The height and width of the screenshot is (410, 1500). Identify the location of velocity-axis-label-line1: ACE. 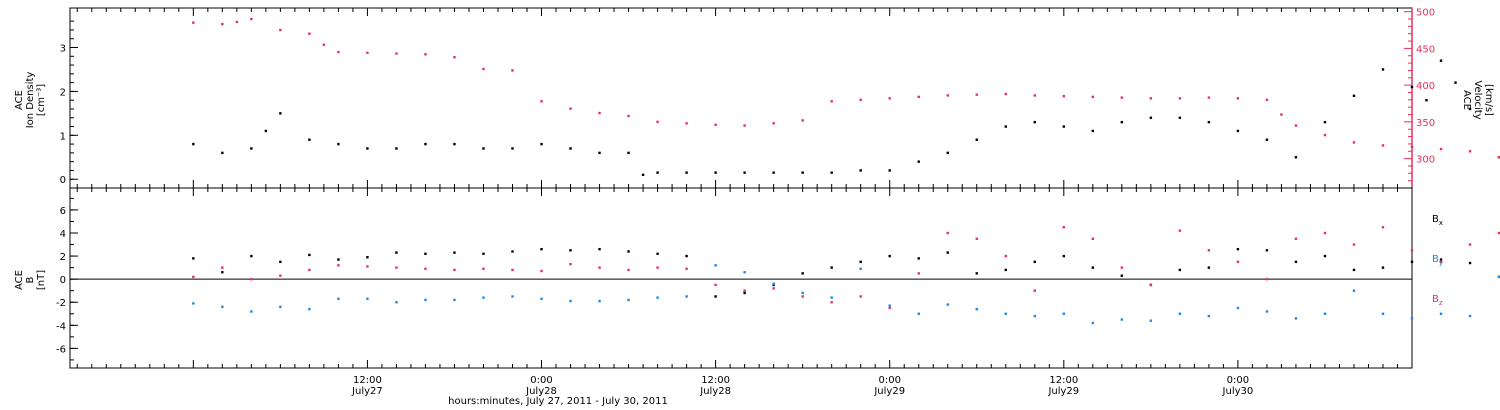
(1466, 100).